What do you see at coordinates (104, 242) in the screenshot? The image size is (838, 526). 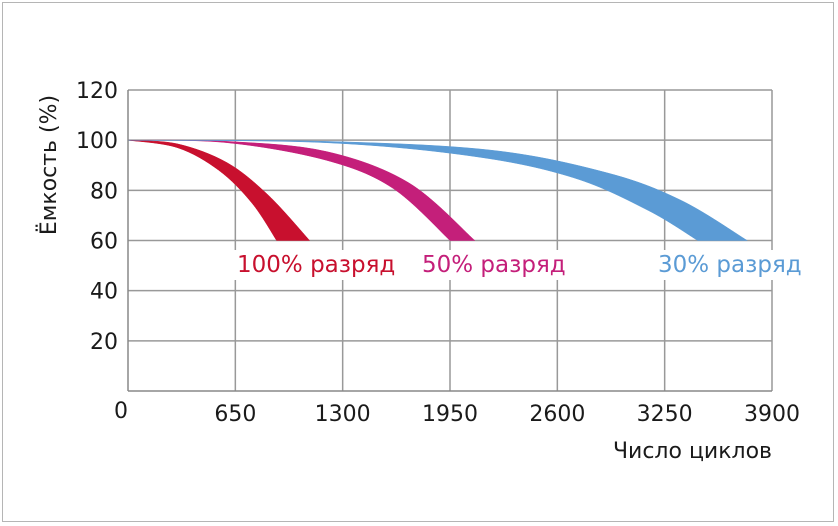 I see `y-tick-label-2: 60` at bounding box center [104, 242].